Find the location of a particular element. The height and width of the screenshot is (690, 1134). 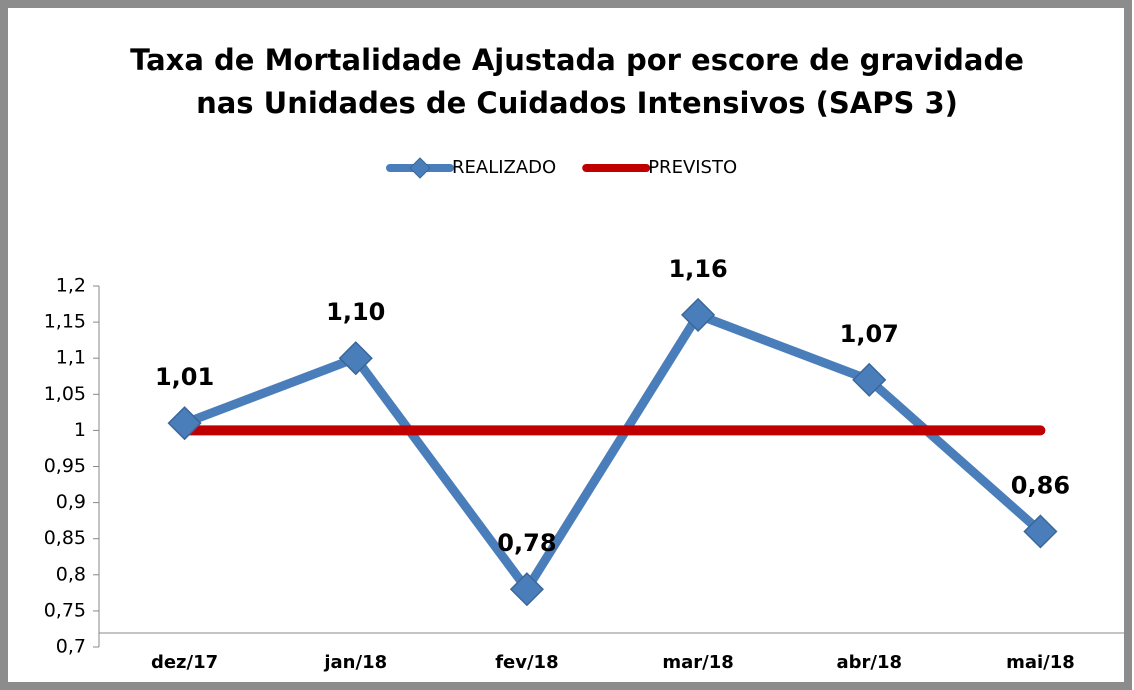

y-tick-label: 0,9 is located at coordinates (71, 502).